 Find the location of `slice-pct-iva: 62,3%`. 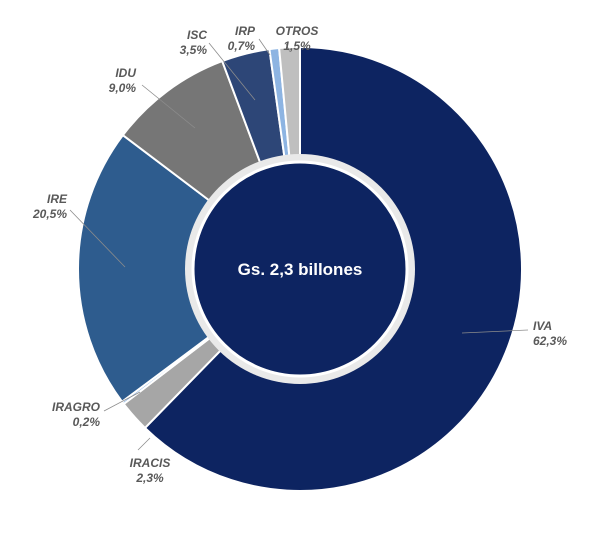

slice-pct-iva: 62,3% is located at coordinates (550, 341).